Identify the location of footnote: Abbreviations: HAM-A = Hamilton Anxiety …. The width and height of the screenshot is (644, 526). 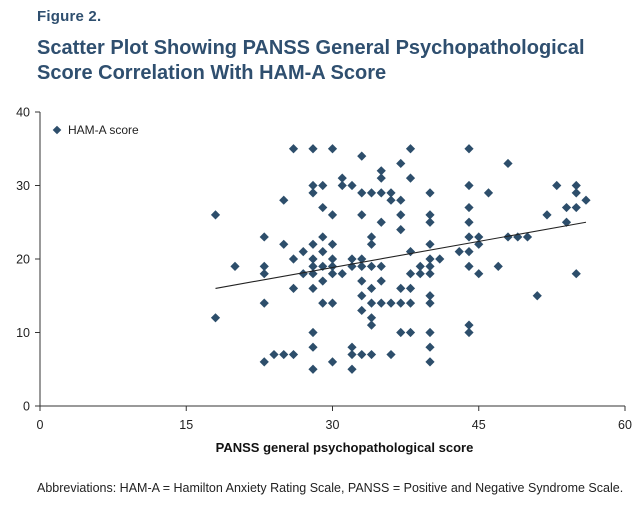
(330, 488).